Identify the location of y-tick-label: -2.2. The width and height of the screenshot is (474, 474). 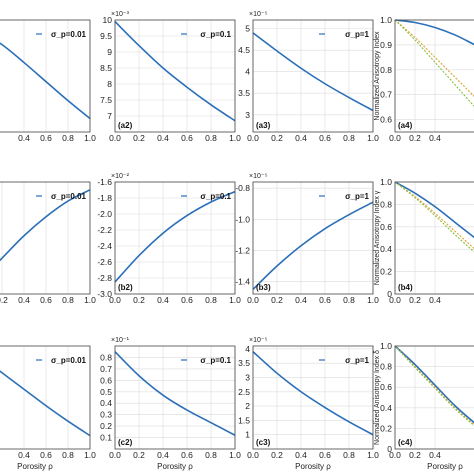
(104, 230).